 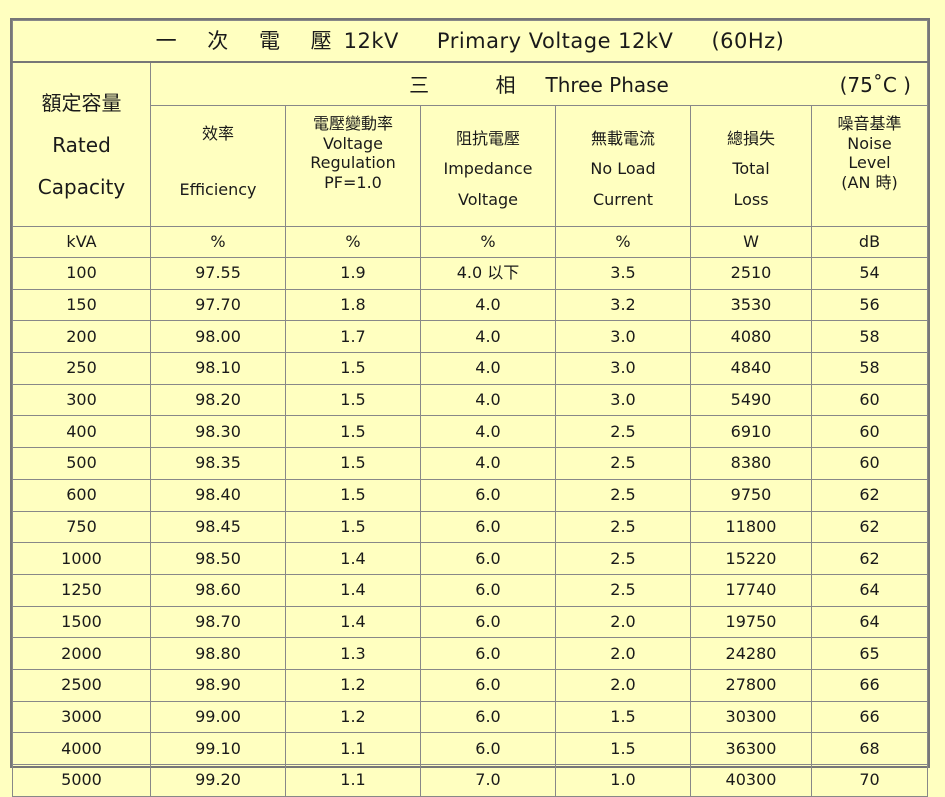 What do you see at coordinates (353, 166) in the screenshot?
I see `col-header-regulation: 電壓變動率 Voltage Regulation PF=1.0` at bounding box center [353, 166].